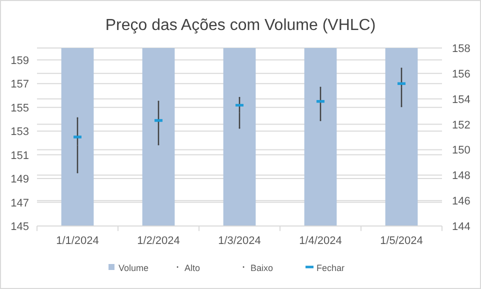 The height and width of the screenshot is (289, 481). I want to click on y-tick-label: 153, so click(19, 132).